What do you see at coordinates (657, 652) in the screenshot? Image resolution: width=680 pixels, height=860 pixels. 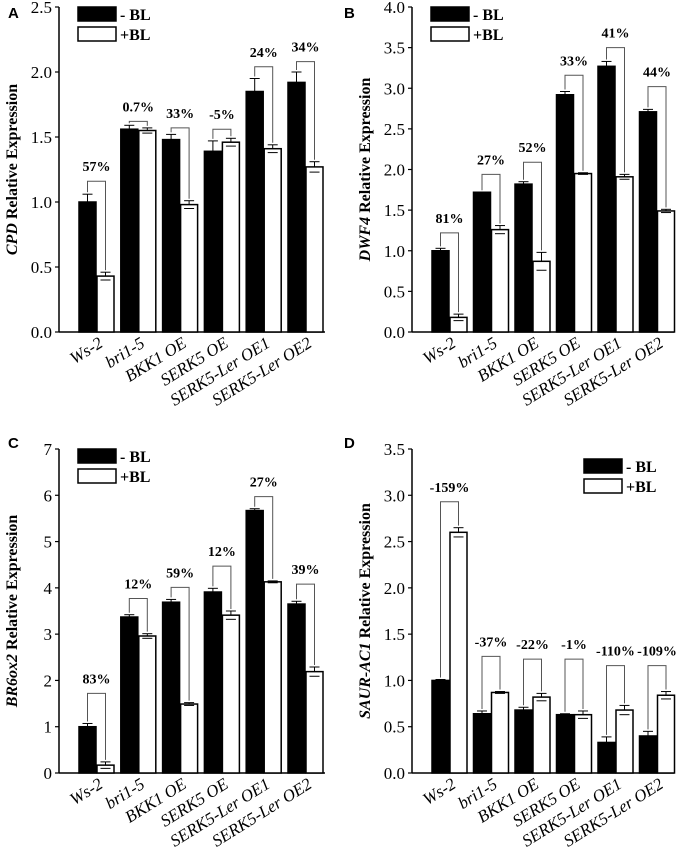 I see `percent-annotation: -109%` at bounding box center [657, 652].